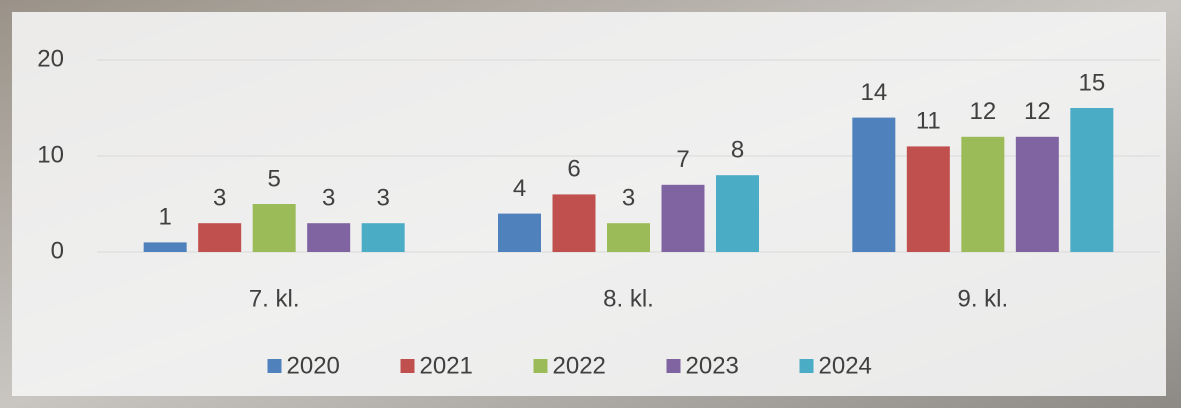 The image size is (1181, 408). I want to click on legend-label: 2020, so click(313, 365).